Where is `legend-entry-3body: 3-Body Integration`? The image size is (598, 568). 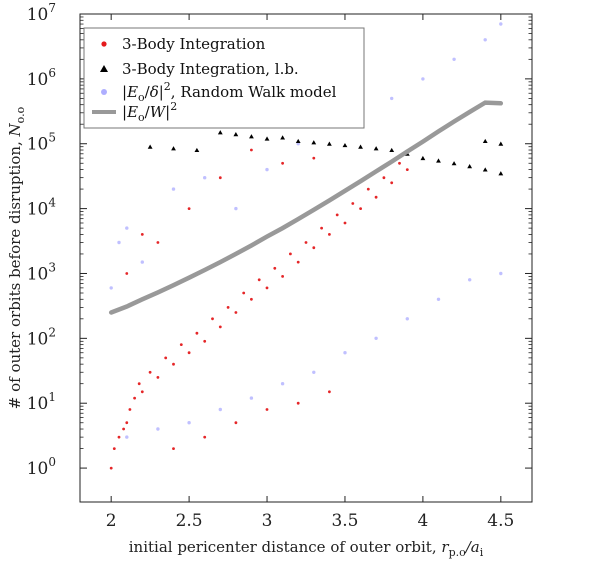 legend-entry-3body: 3-Body Integration is located at coordinates (194, 44).